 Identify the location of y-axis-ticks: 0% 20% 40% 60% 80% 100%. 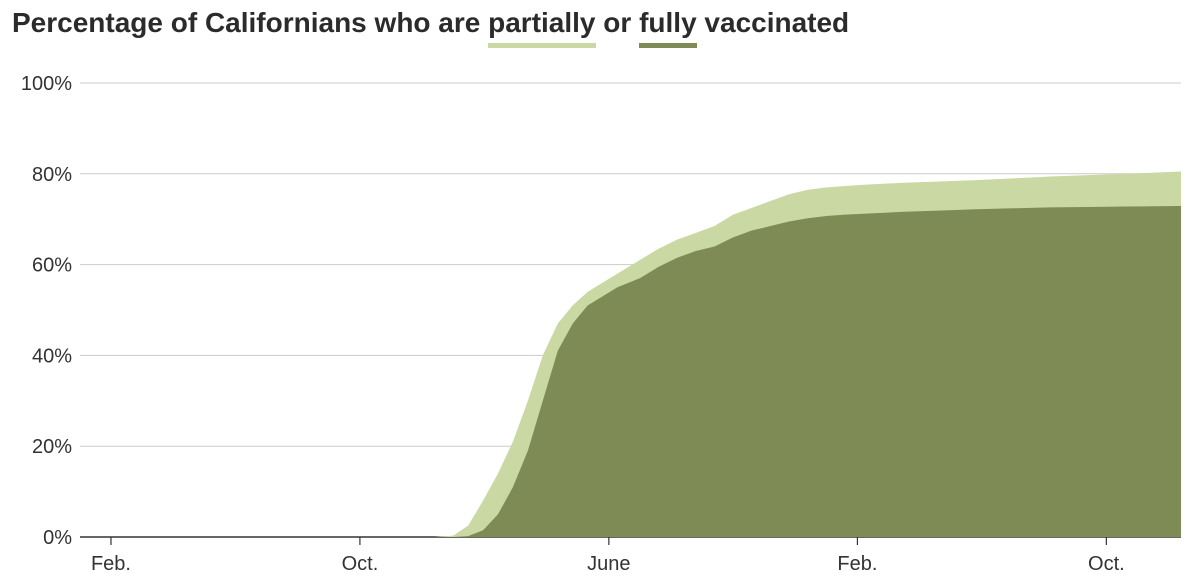
(46, 311).